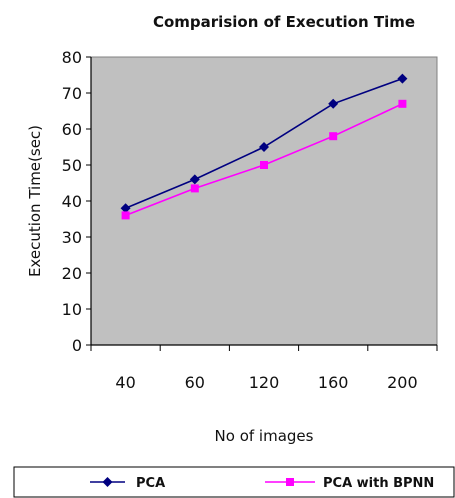 The image size is (455, 498). Describe the element at coordinates (77, 345) in the screenshot. I see `y-tick-label: 0` at that location.